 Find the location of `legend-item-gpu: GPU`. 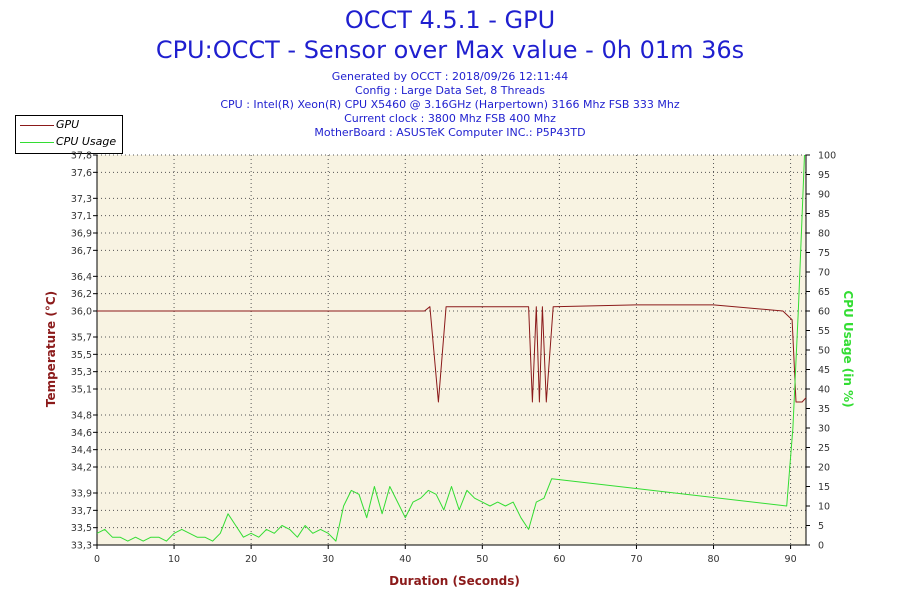

legend-item-gpu: GPU is located at coordinates (69, 125).